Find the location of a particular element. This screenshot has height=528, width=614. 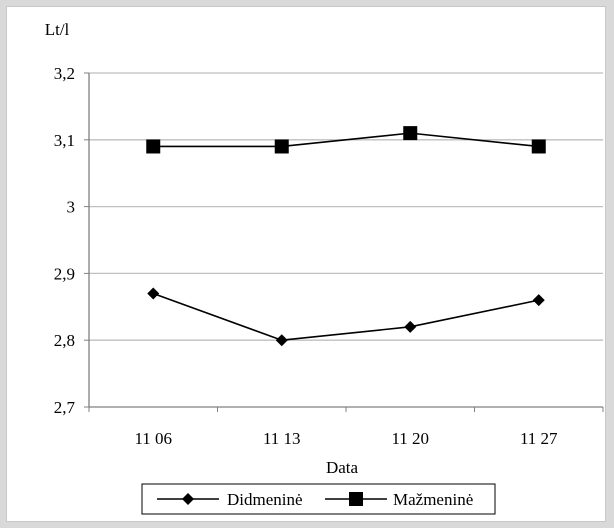

y-tick-labels: 2,7 2,8 2,9 3 3,1 3,2 is located at coordinates (65, 240).